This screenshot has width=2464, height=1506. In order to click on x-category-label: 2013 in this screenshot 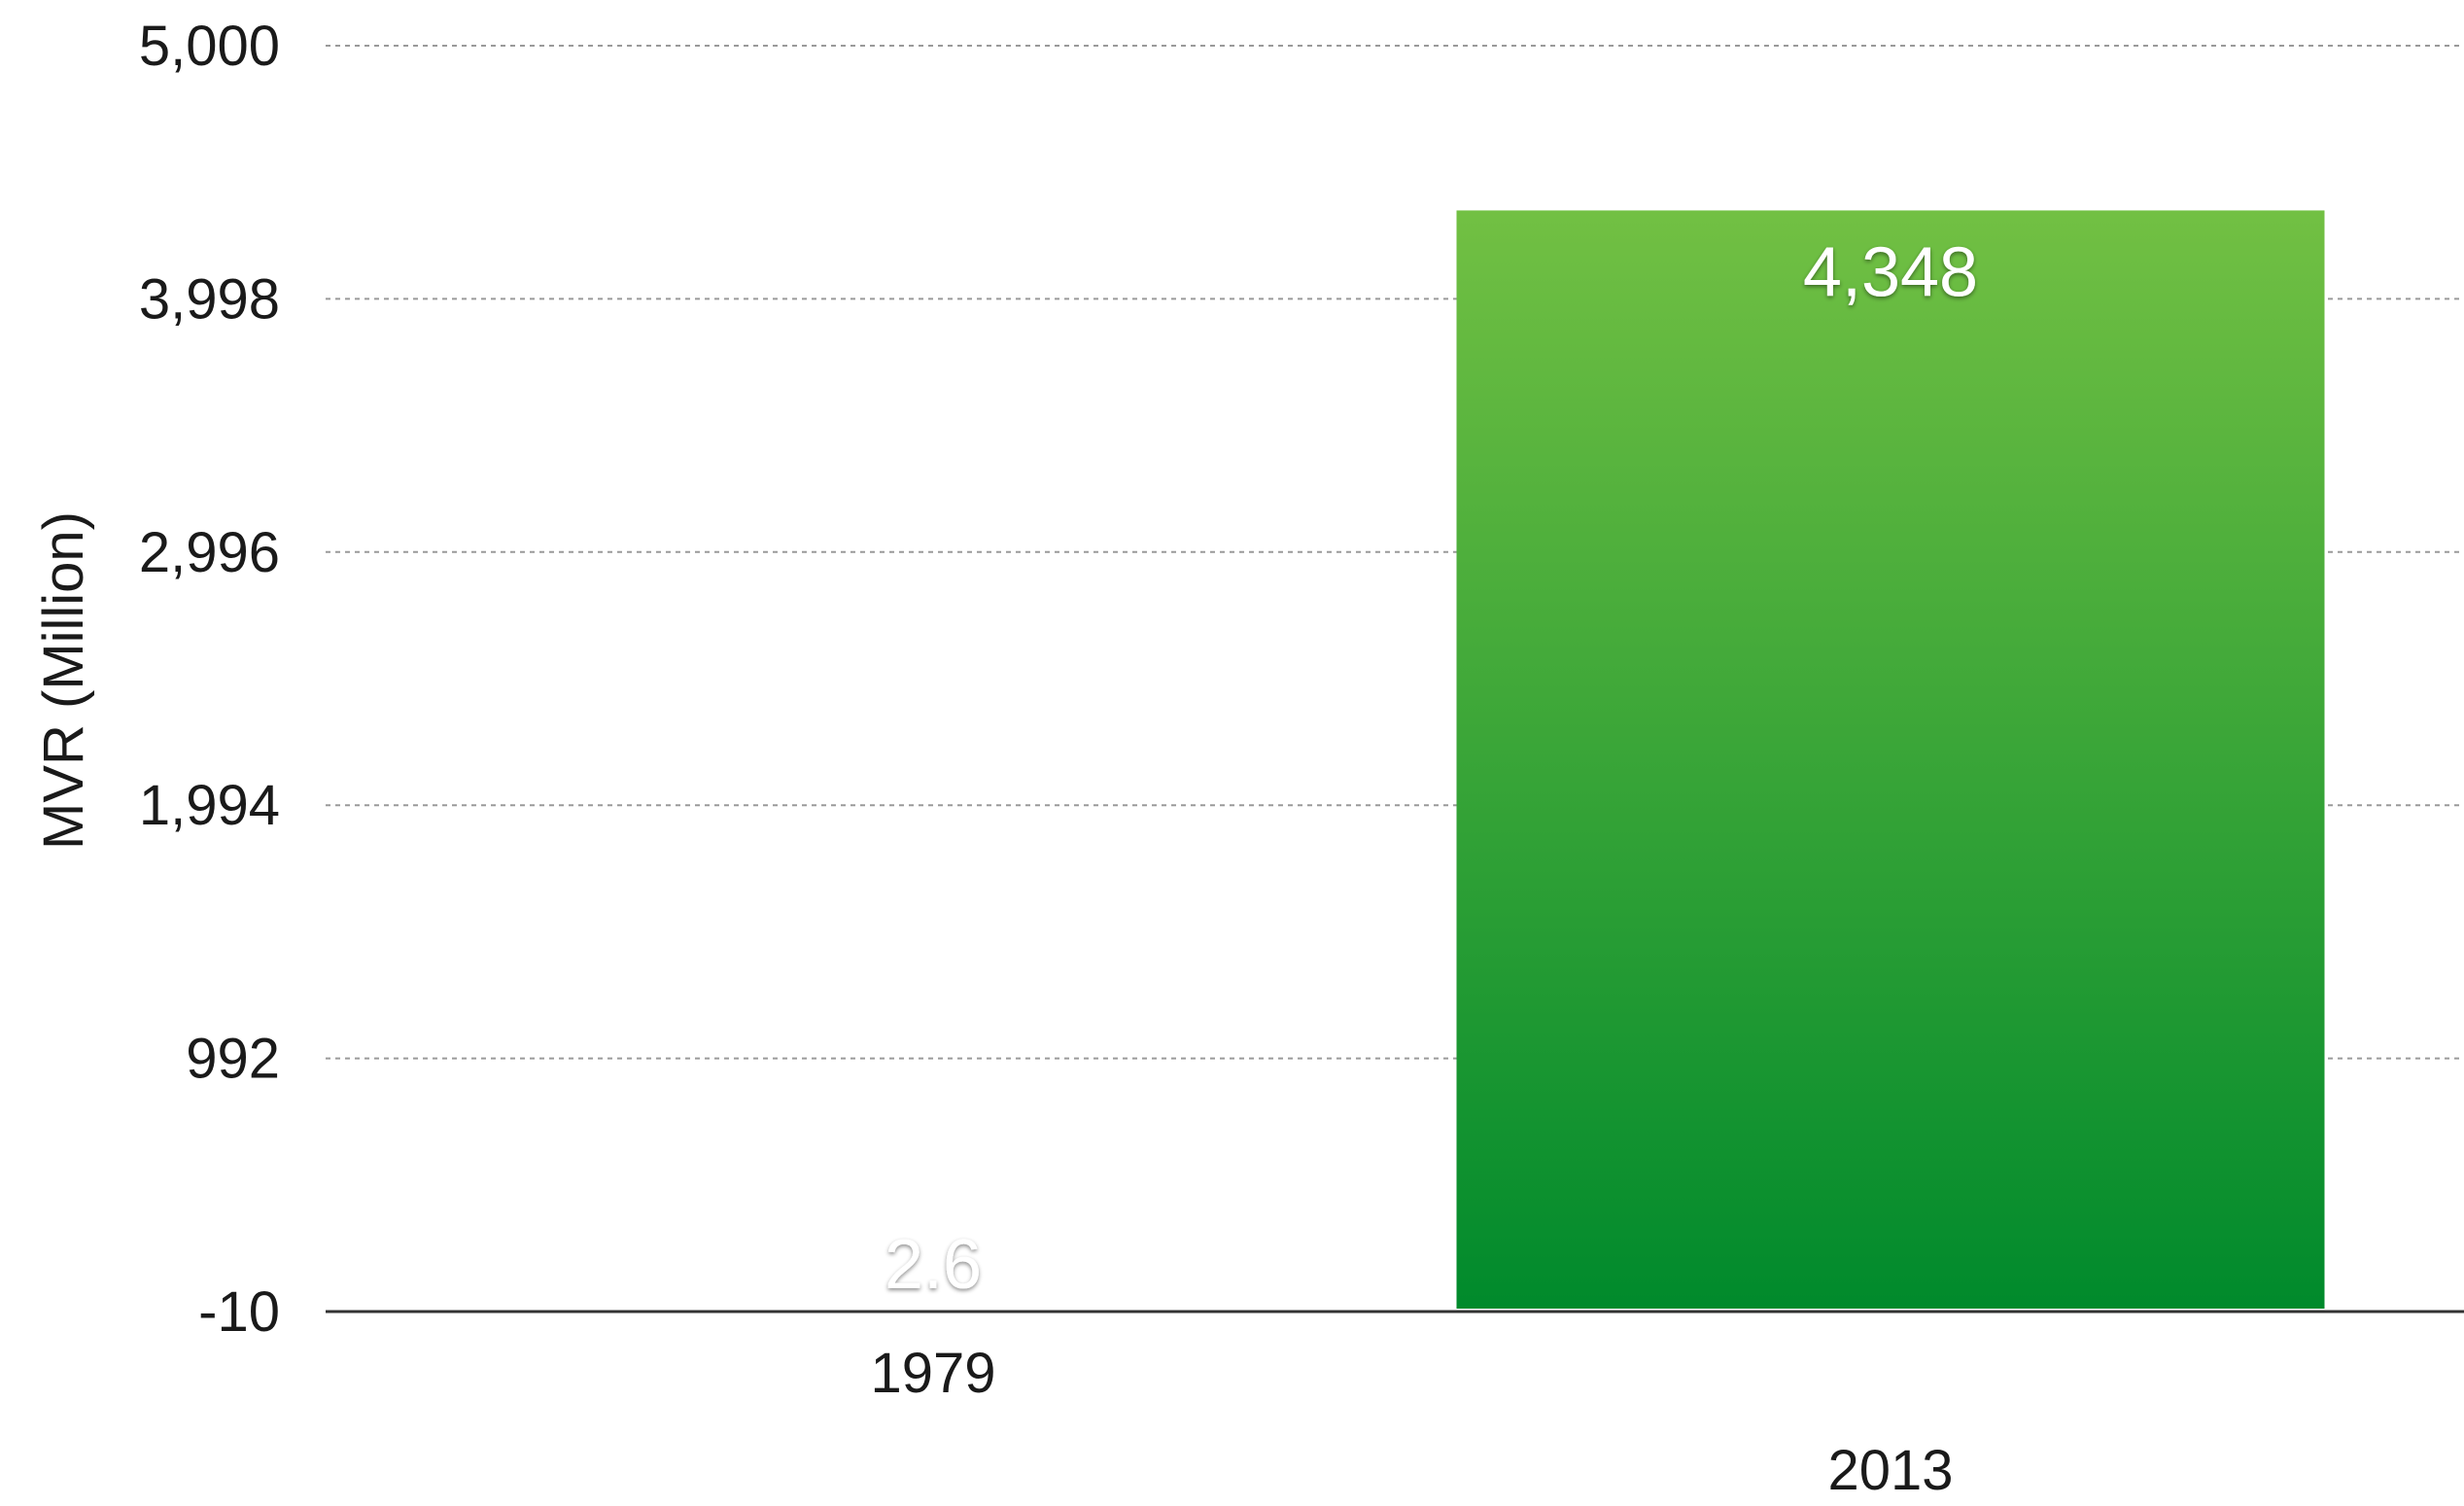, I will do `click(1890, 1470)`.